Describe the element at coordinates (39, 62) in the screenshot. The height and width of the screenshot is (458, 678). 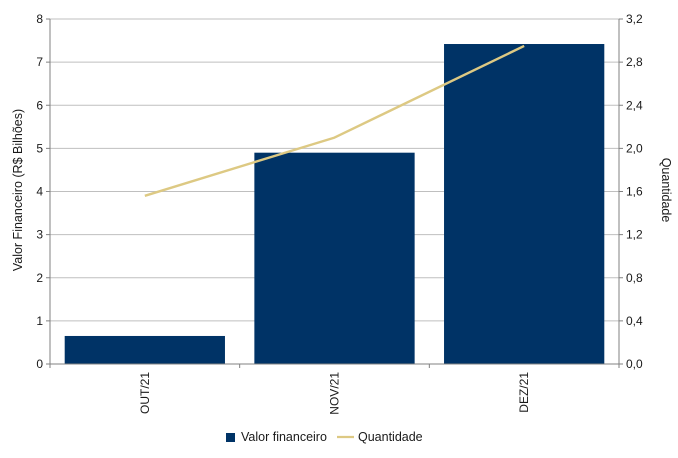
I see `y-tick-label: 7` at that location.